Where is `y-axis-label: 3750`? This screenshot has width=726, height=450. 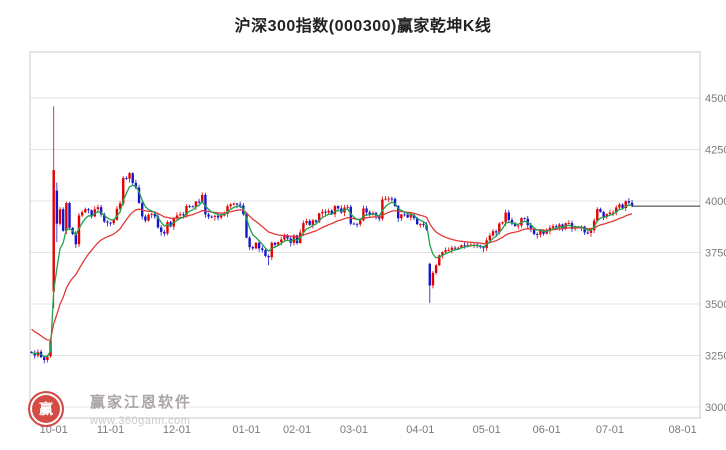
y-axis-label: 3750 is located at coordinates (715, 254).